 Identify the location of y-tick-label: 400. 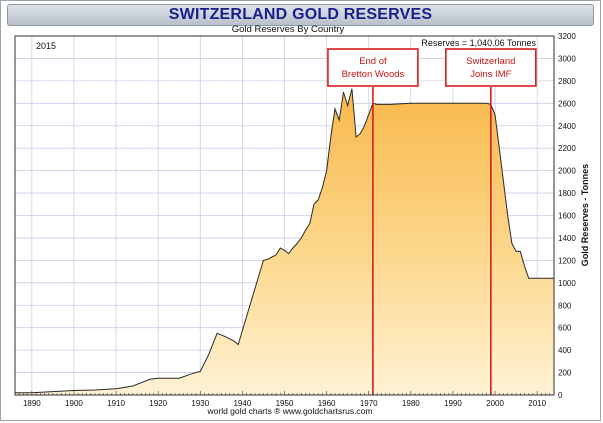
(565, 350).